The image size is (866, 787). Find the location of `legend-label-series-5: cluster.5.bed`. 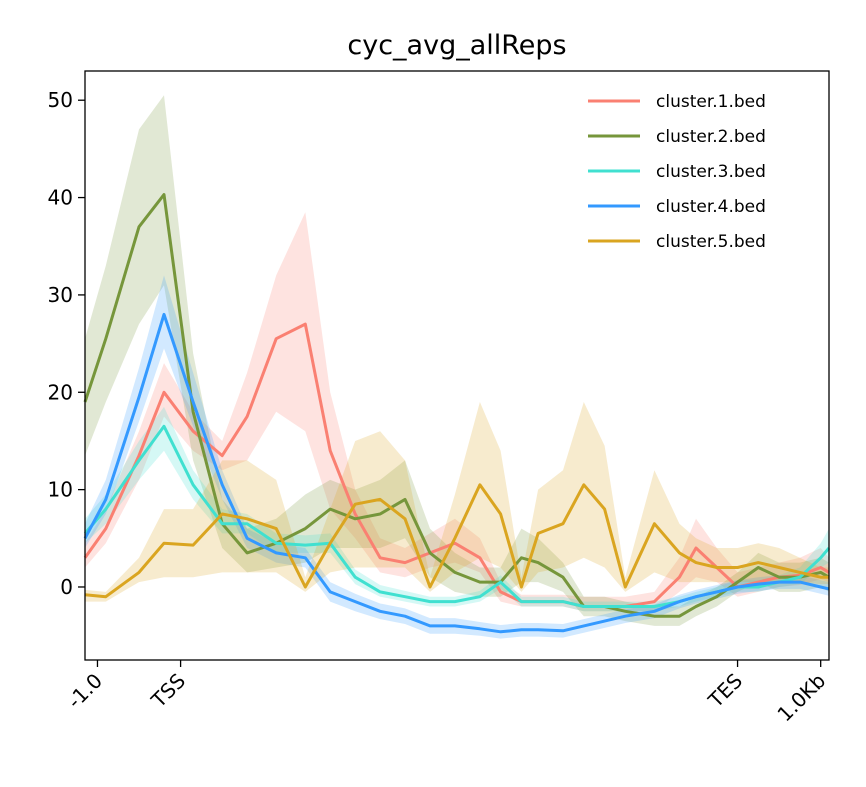

legend-label-series-5: cluster.5.bed is located at coordinates (711, 242).